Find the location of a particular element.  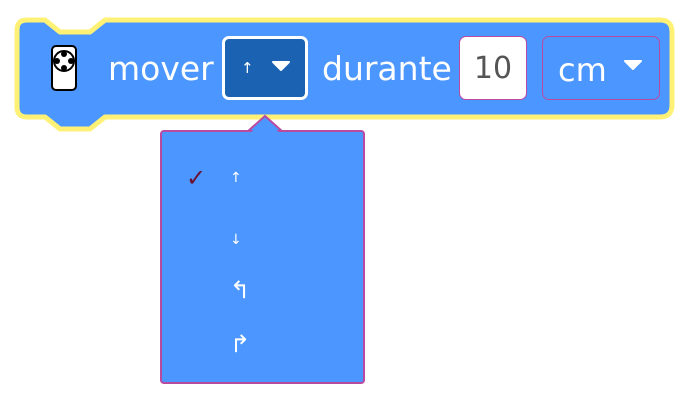

during-label: durante is located at coordinates (387, 68).